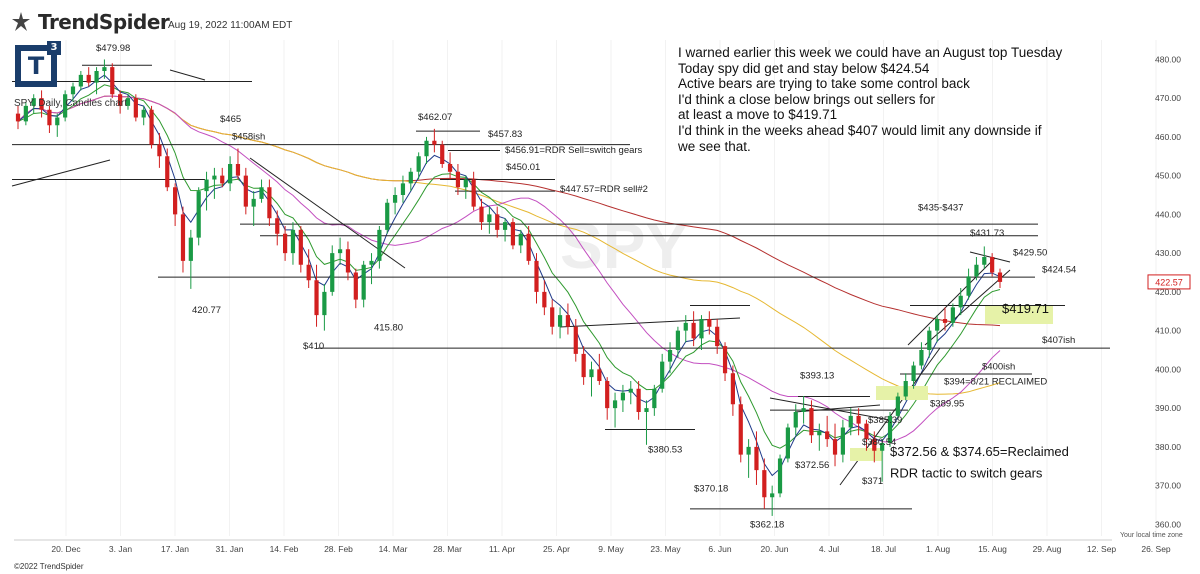 This screenshot has height=574, width=1200. What do you see at coordinates (1030, 252) in the screenshot?
I see `price-annotation: $429.50` at bounding box center [1030, 252].